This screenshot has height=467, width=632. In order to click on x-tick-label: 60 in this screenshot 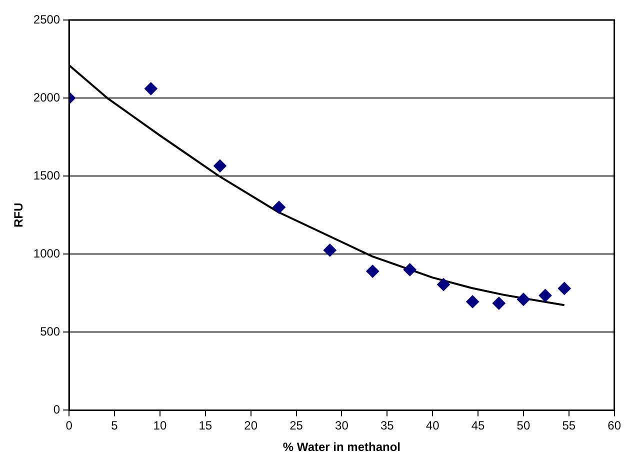, I will do `click(615, 425)`.